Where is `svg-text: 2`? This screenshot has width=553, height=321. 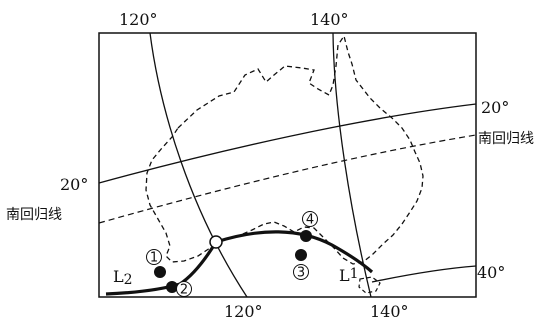
svg-text: 2 is located at coordinates (184, 290).